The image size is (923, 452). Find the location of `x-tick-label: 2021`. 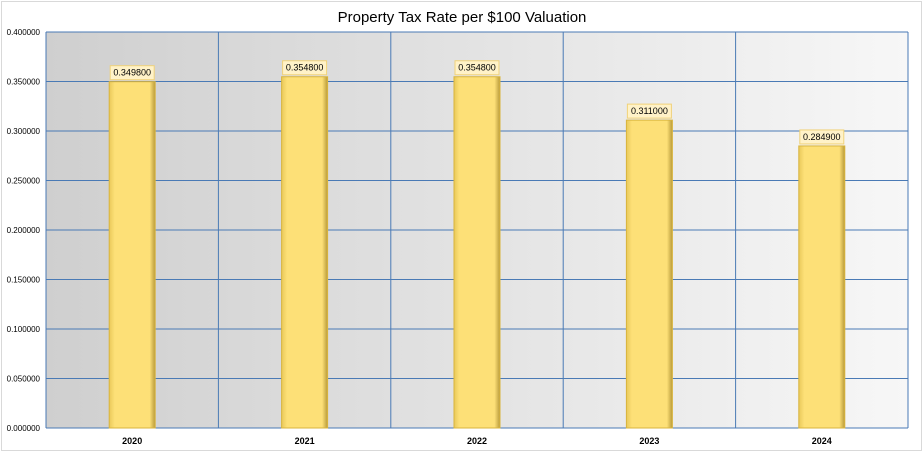

x-tick-label: 2021 is located at coordinates (305, 441).